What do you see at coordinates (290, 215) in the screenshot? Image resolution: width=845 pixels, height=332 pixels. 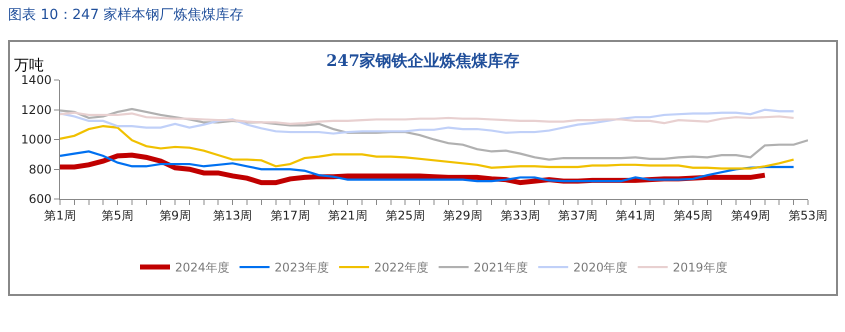 I see `x-tick-label: 第17周` at bounding box center [290, 215].